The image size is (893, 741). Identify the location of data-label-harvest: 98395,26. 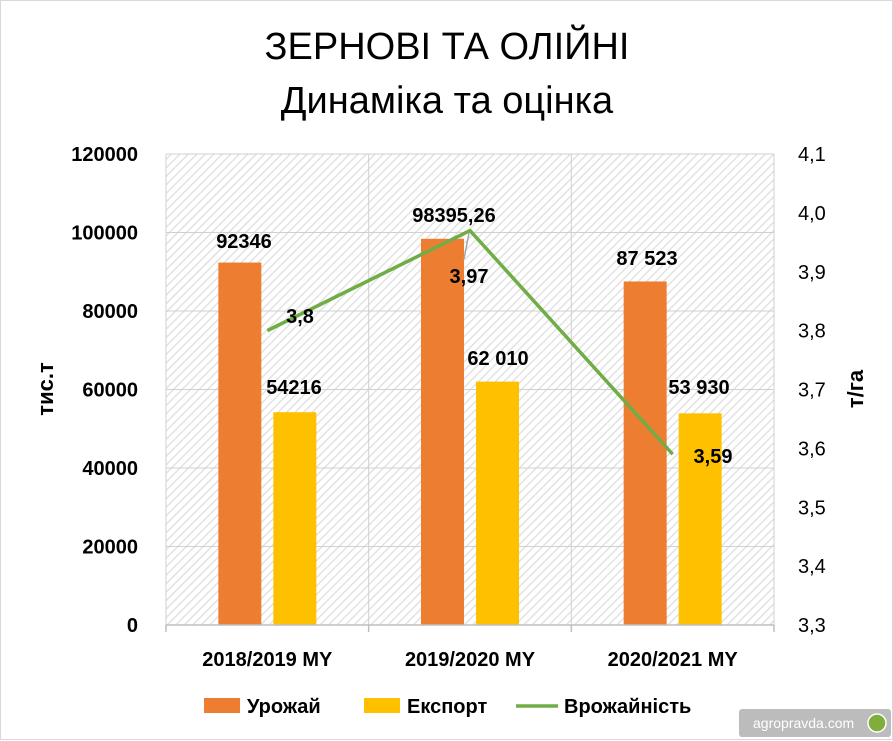
(453, 216).